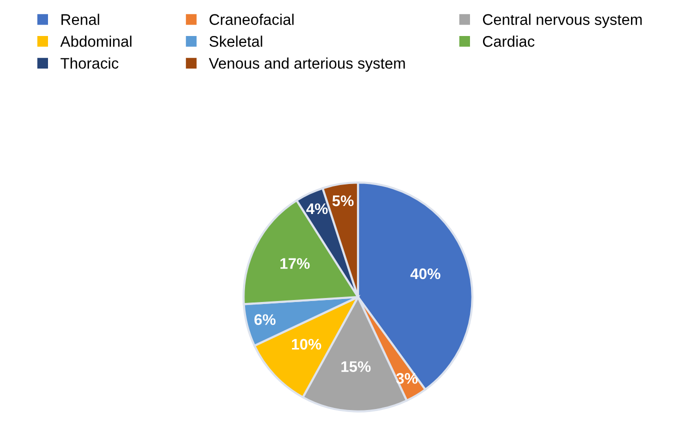 Image resolution: width=680 pixels, height=442 pixels. Describe the element at coordinates (356, 366) in the screenshot. I see `data-label: 15%` at that location.